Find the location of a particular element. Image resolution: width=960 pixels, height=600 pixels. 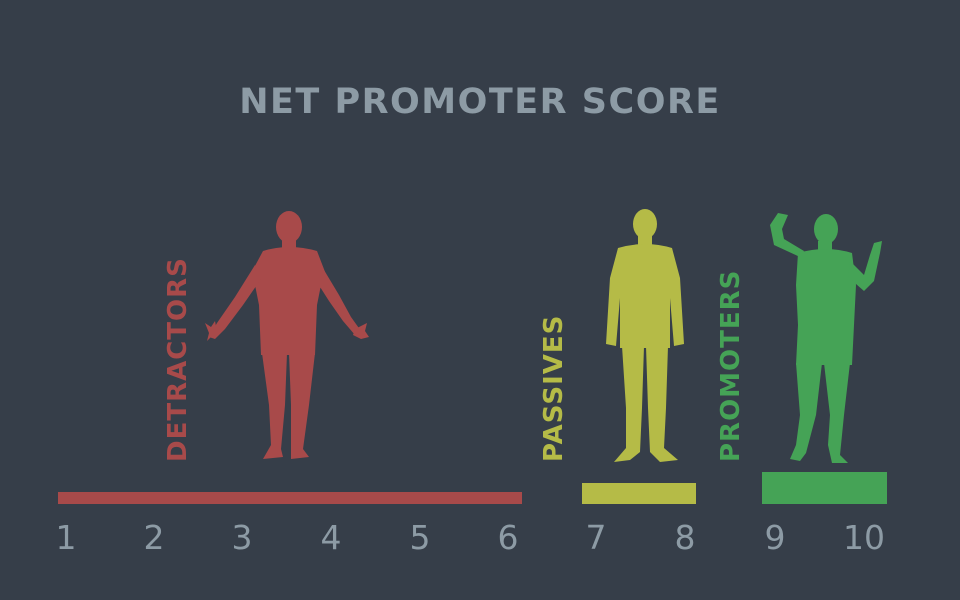

cheering-person-icon is located at coordinates (826, 338).